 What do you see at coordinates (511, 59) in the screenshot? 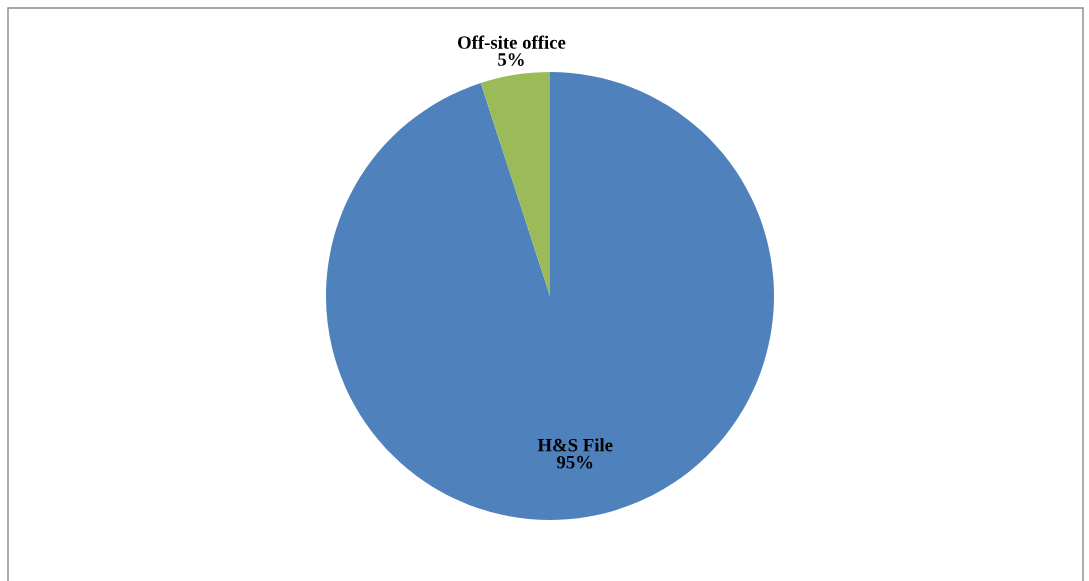
I see `data-label: 5%` at bounding box center [511, 59].